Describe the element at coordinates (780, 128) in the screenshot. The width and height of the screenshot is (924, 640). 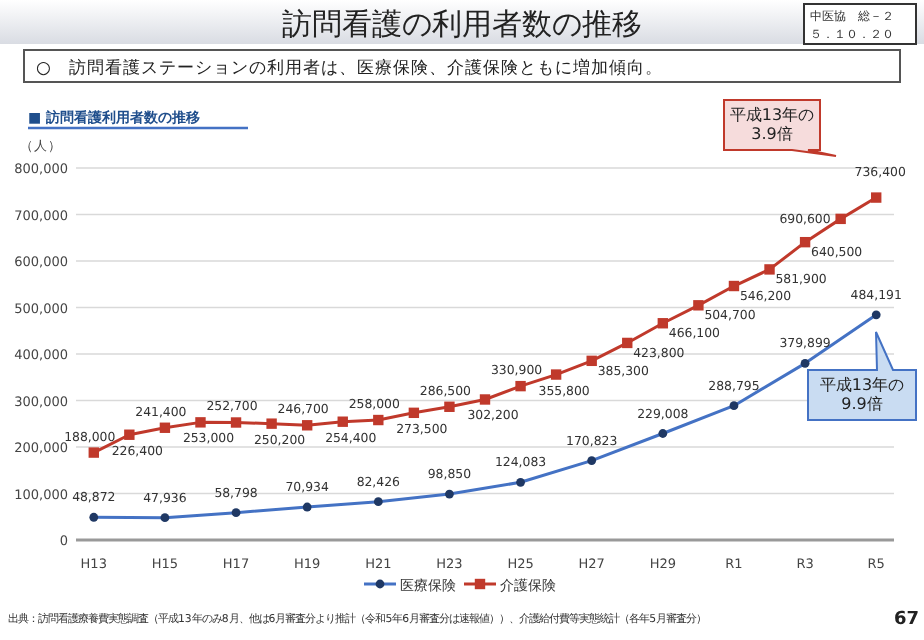
I see `callout: 平成13年の 3.9倍` at that location.